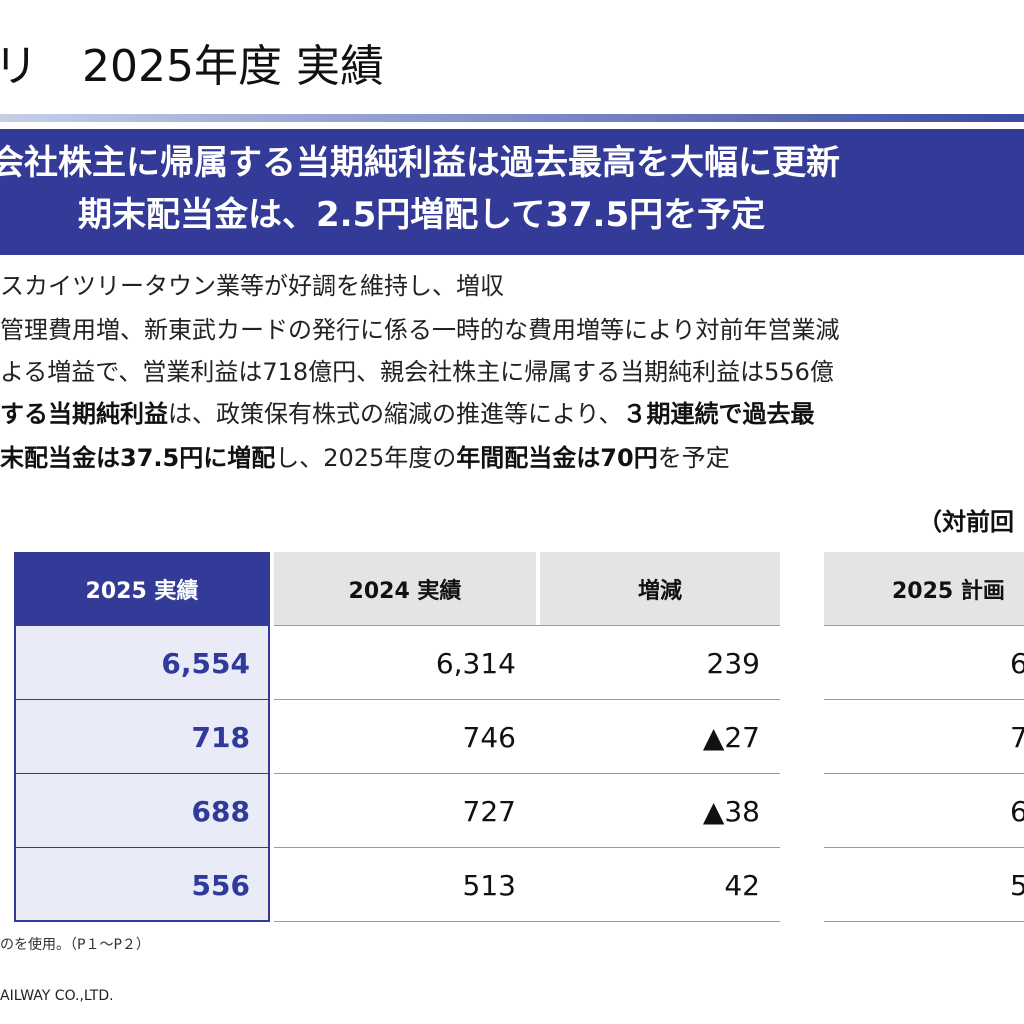 The image size is (1024, 1024). What do you see at coordinates (84, 414) in the screenshot?
I see `bullet-emphasis: する当期純利益` at bounding box center [84, 414].